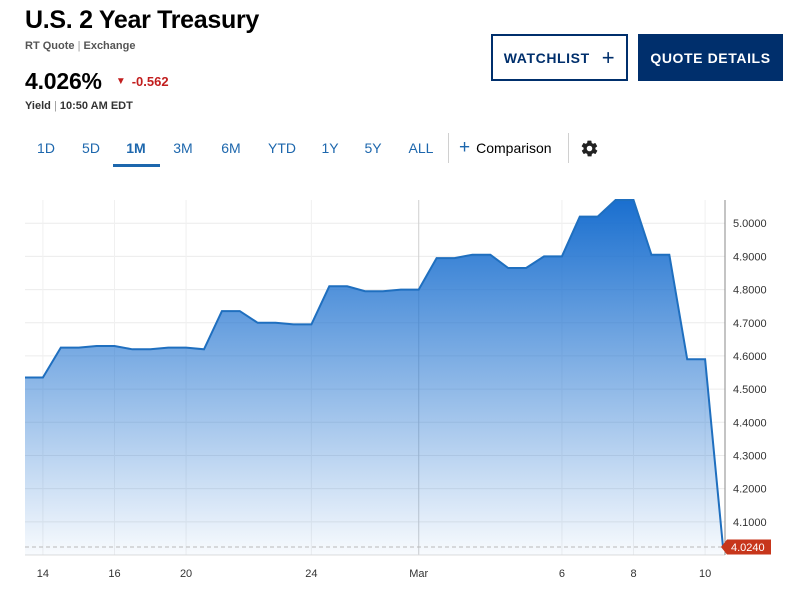 The width and height of the screenshot is (800, 597). What do you see at coordinates (46, 148) in the screenshot?
I see `tab-1d: 1D` at bounding box center [46, 148].